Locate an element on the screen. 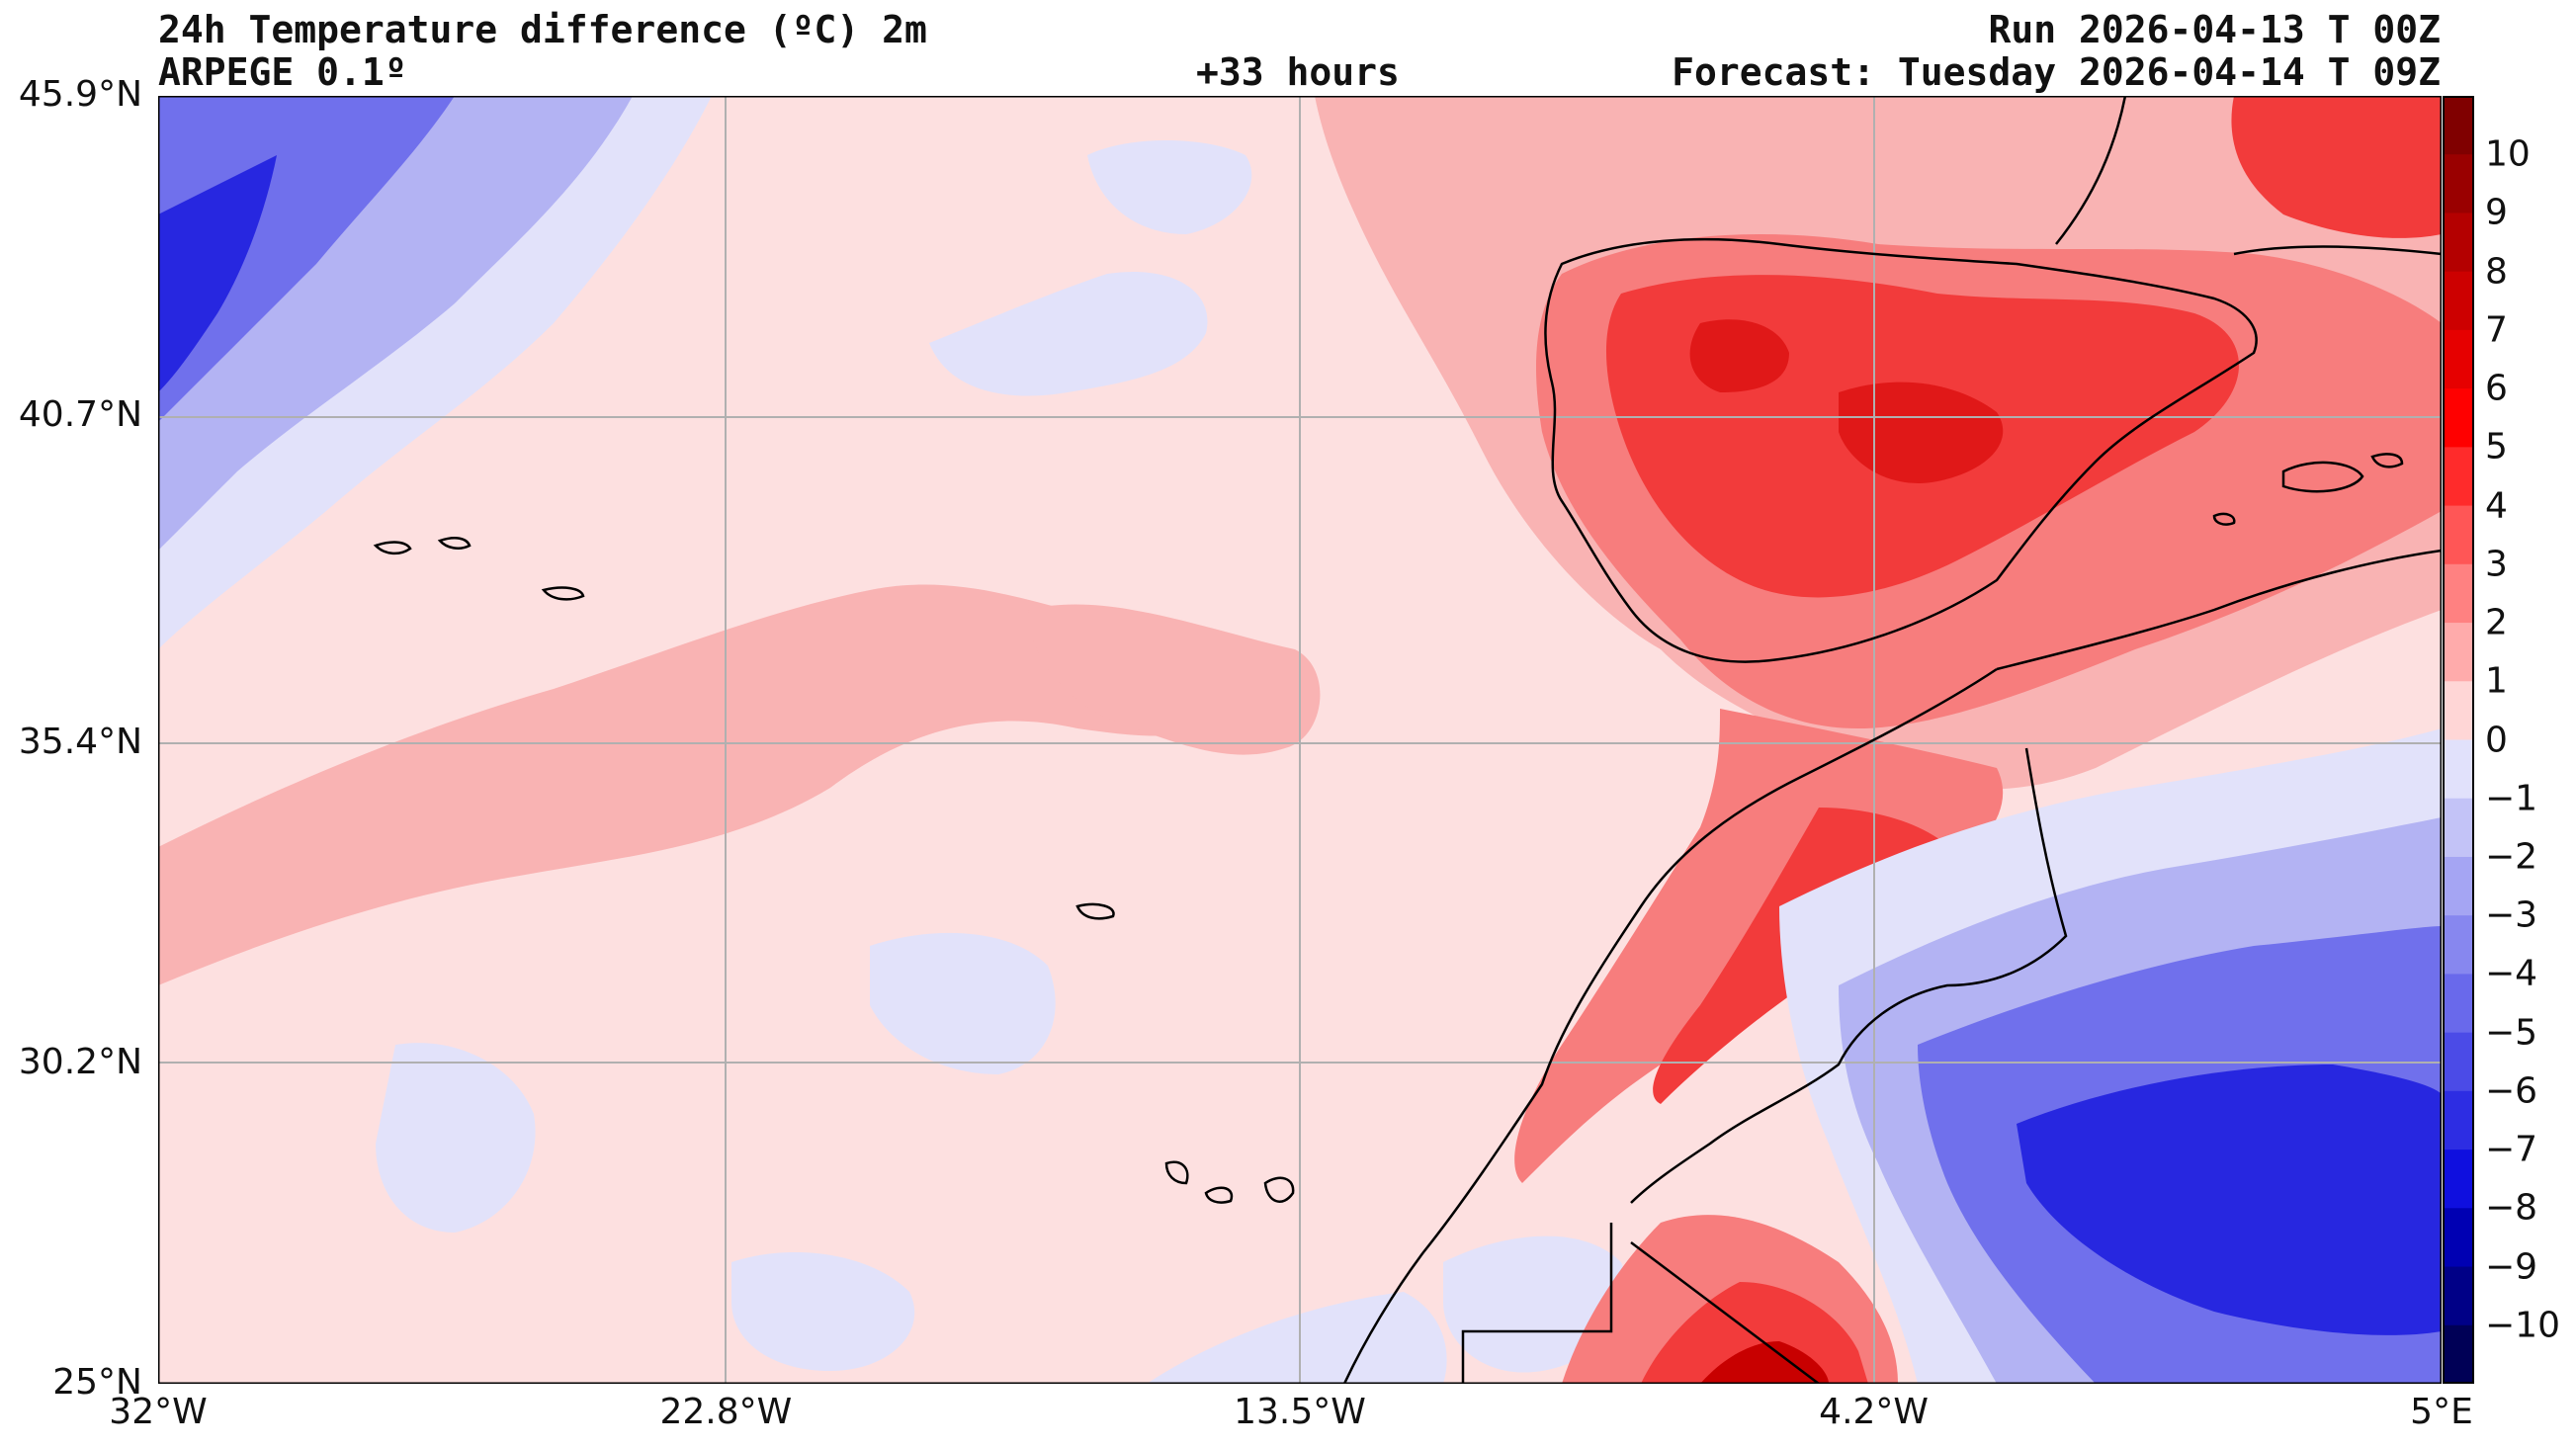 This screenshot has height=1448, width=2576. warm-band-ocean is located at coordinates (707, 784).